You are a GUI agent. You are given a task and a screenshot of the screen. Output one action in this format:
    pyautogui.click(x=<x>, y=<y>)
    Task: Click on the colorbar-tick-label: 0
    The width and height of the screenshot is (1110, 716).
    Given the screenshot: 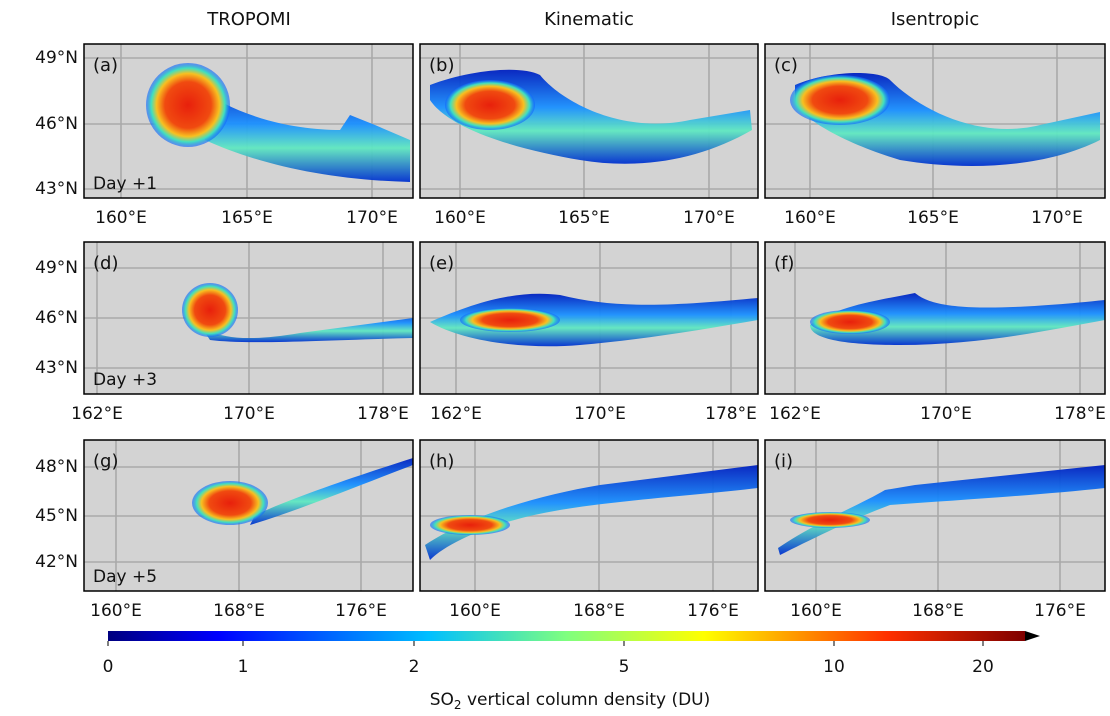 What is the action you would take?
    pyautogui.click(x=108, y=667)
    